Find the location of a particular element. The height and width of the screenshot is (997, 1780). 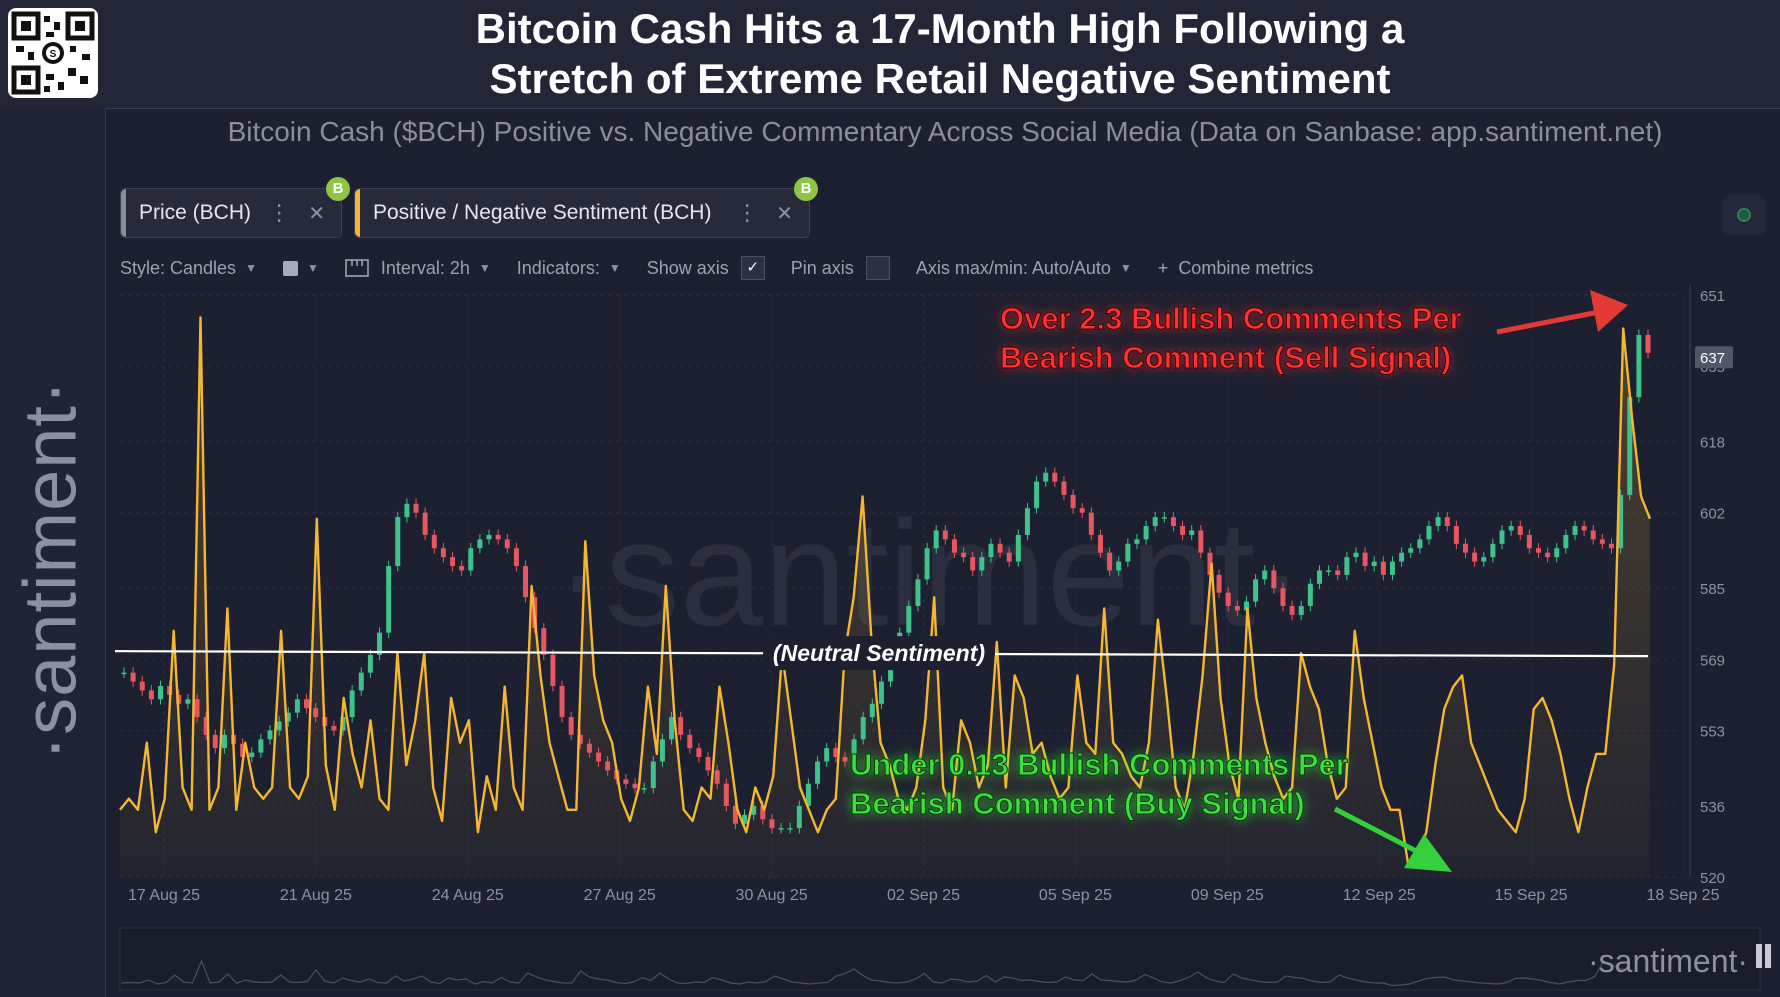

arrow-down-right-icon is located at coordinates (1392, 839).